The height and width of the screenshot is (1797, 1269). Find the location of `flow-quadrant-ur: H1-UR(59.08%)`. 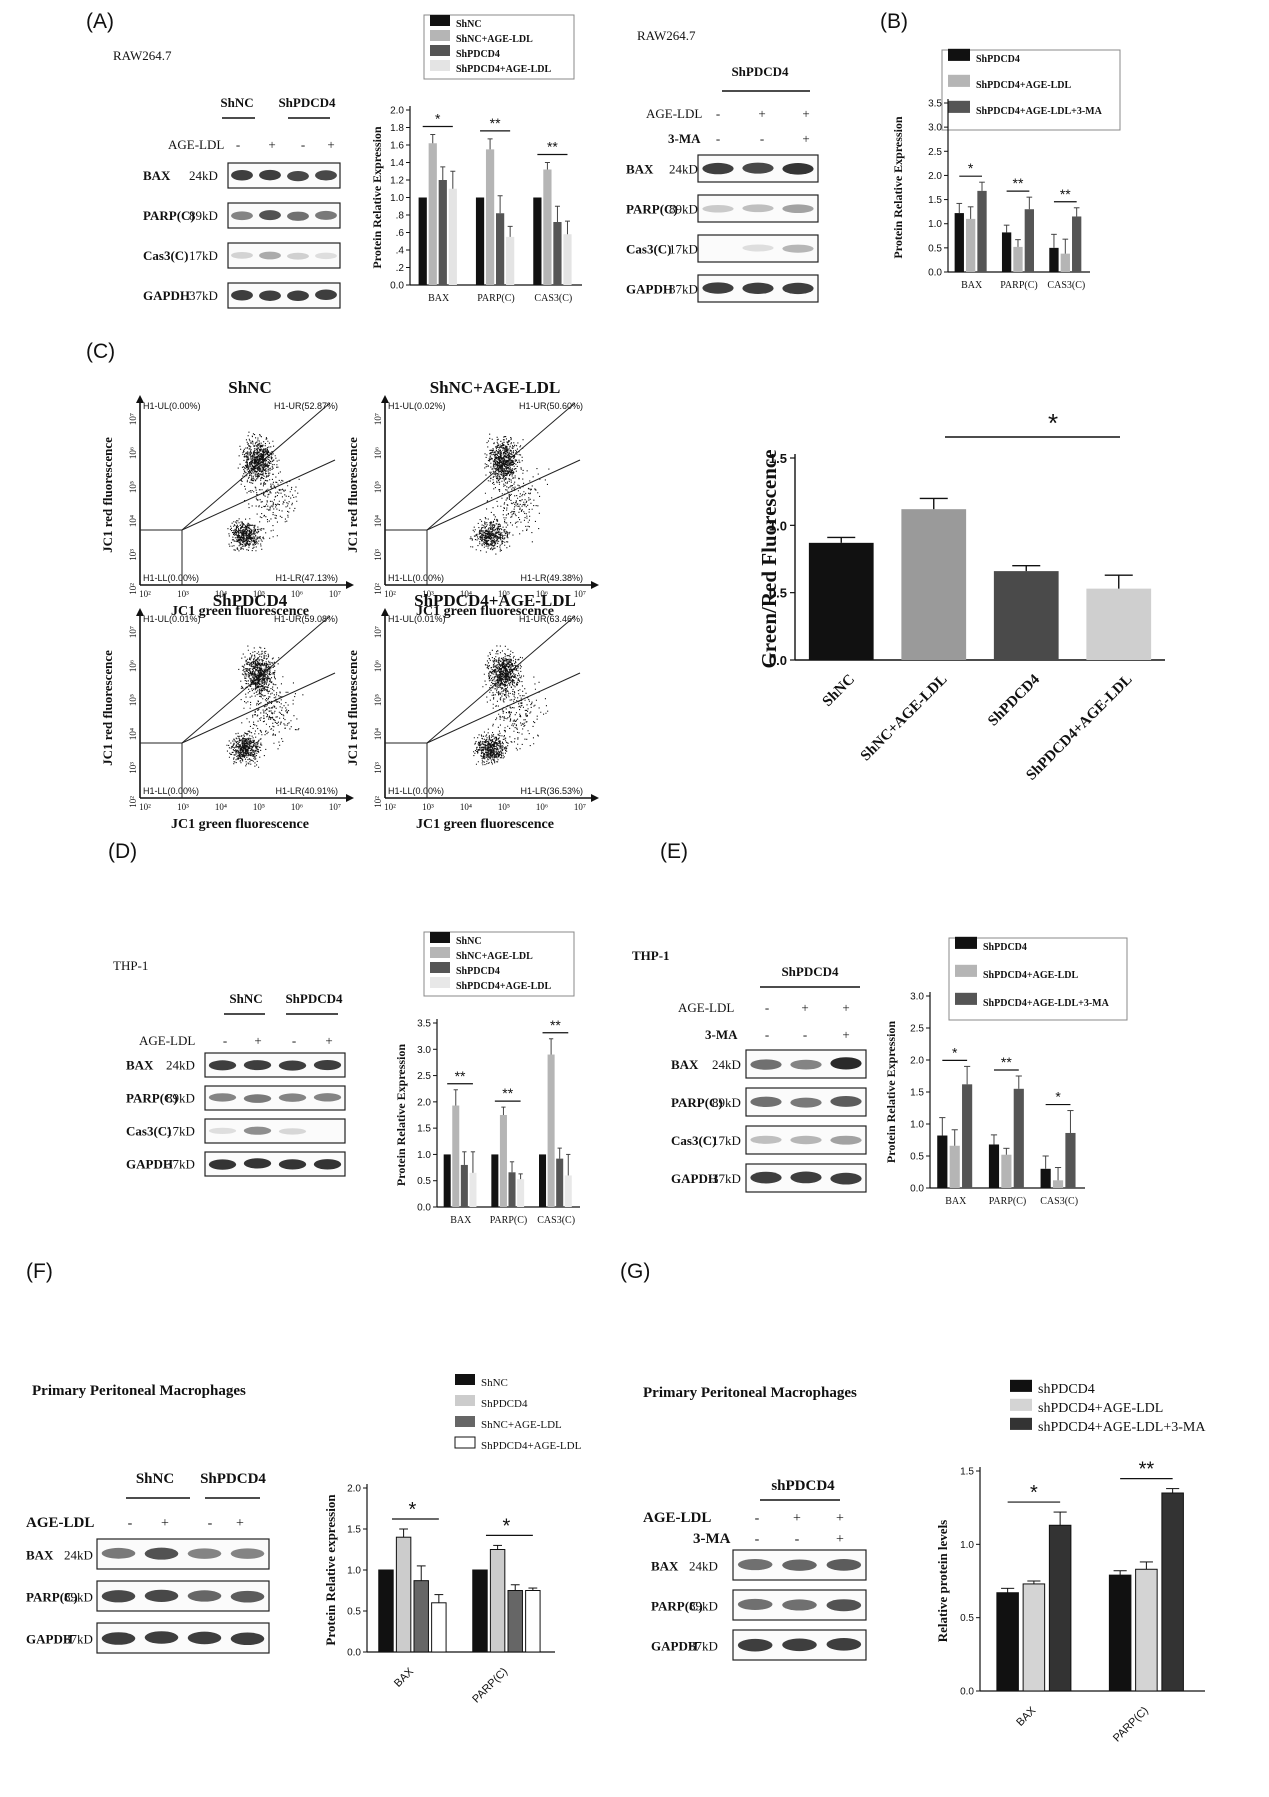

flow-quadrant-ur: H1-UR(59.08%) is located at coordinates (306, 619).